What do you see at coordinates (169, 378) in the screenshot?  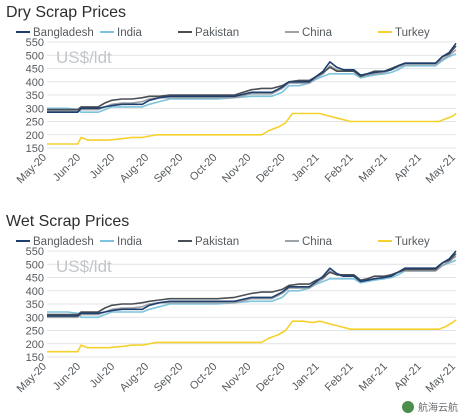 I see `chart1-xtick-4: Sep-20` at bounding box center [169, 378].